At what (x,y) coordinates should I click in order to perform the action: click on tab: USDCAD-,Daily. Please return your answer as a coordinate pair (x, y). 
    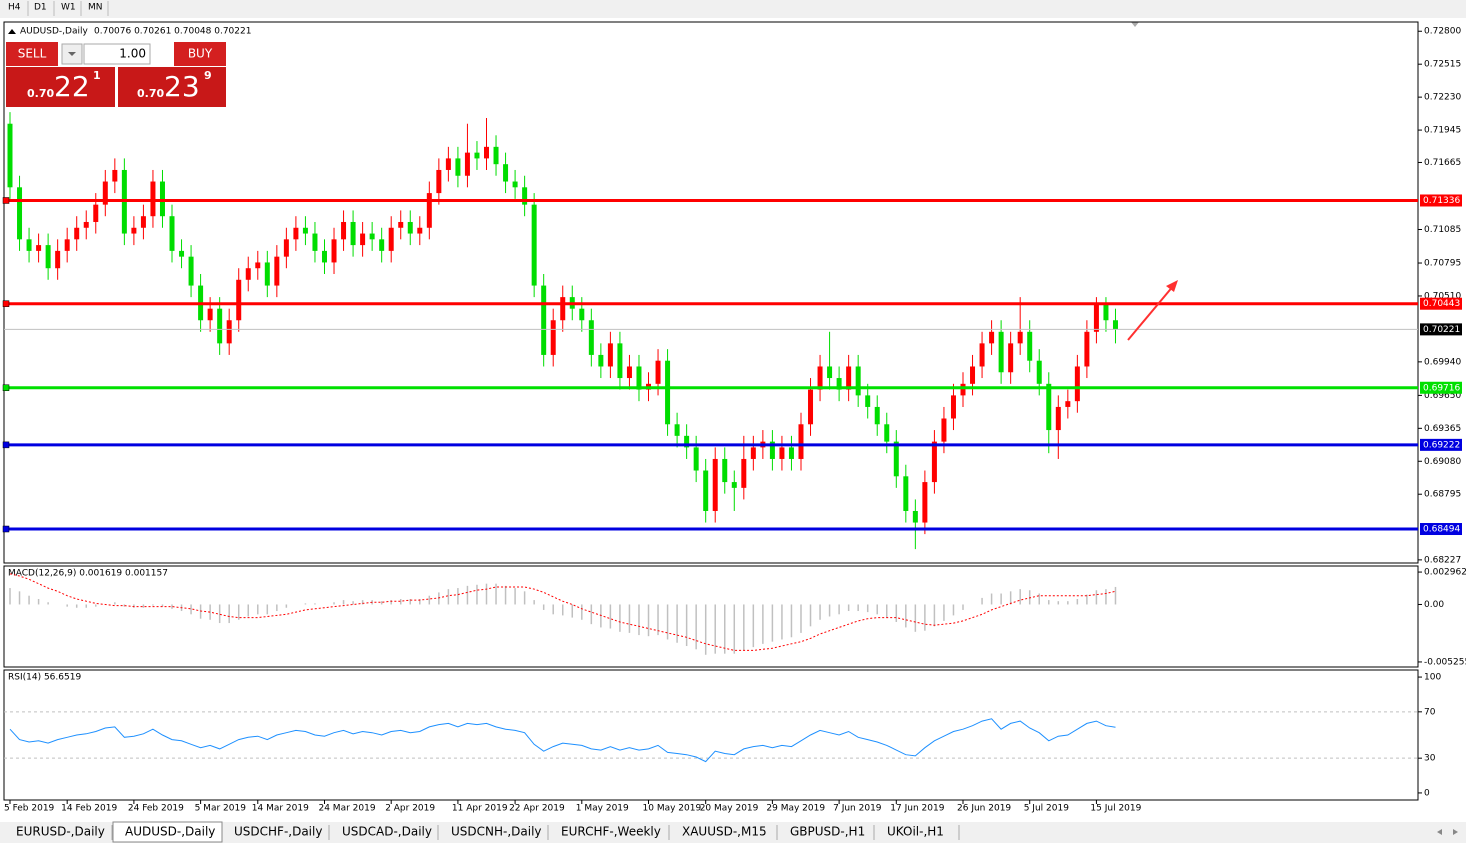
    Looking at the image, I should click on (387, 832).